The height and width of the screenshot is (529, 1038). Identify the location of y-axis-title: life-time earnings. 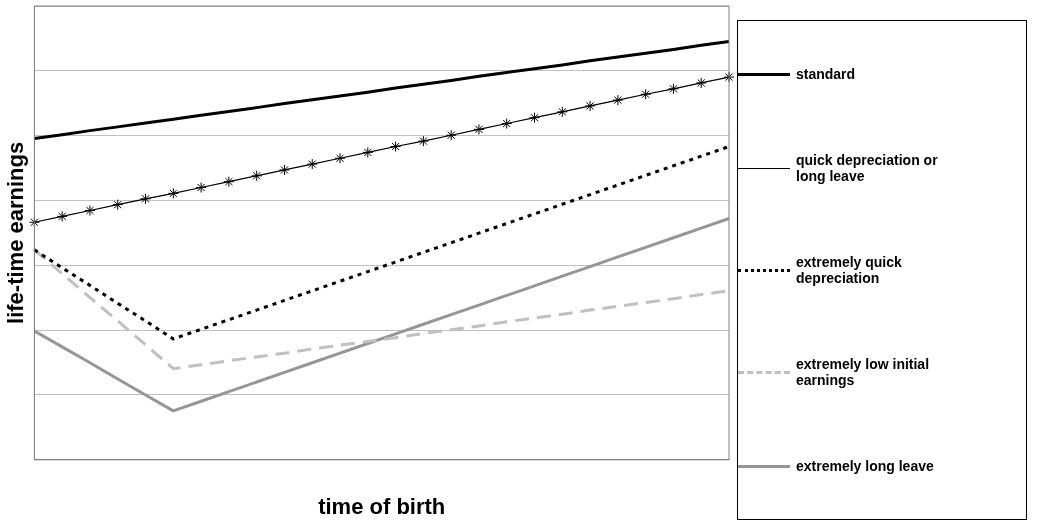
(16, 232).